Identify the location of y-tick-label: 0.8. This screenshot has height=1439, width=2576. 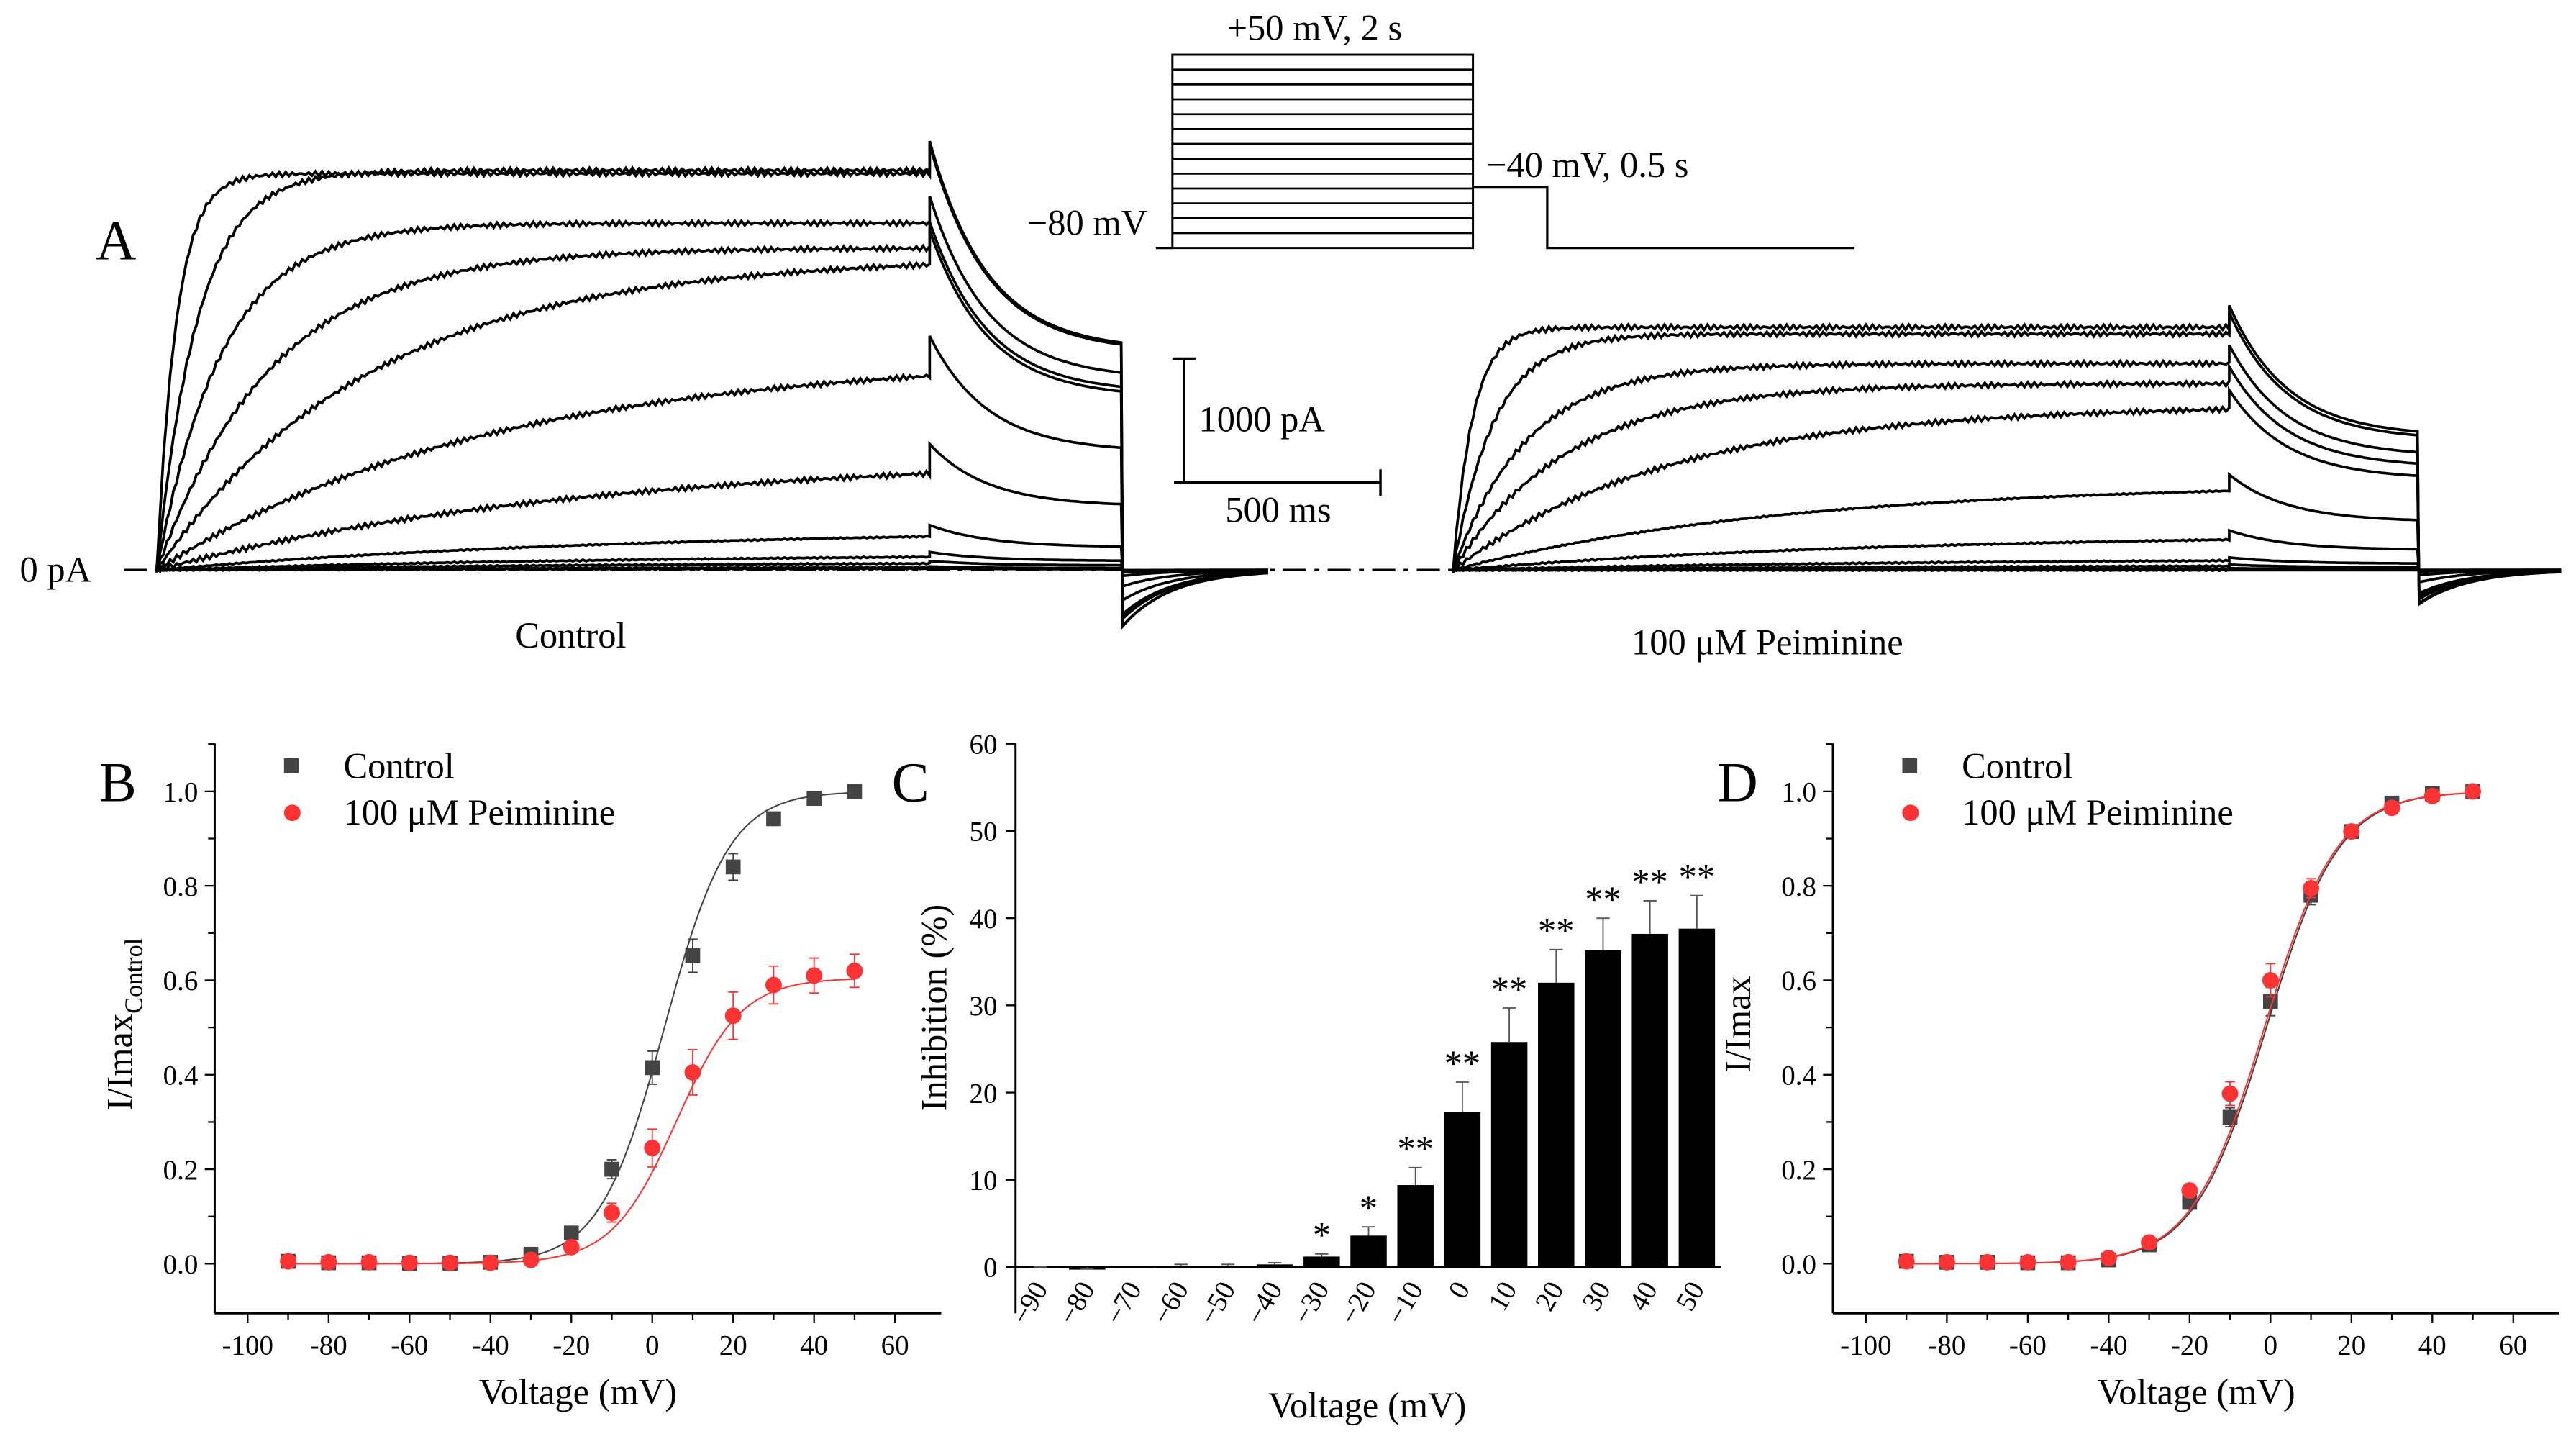
(181, 886).